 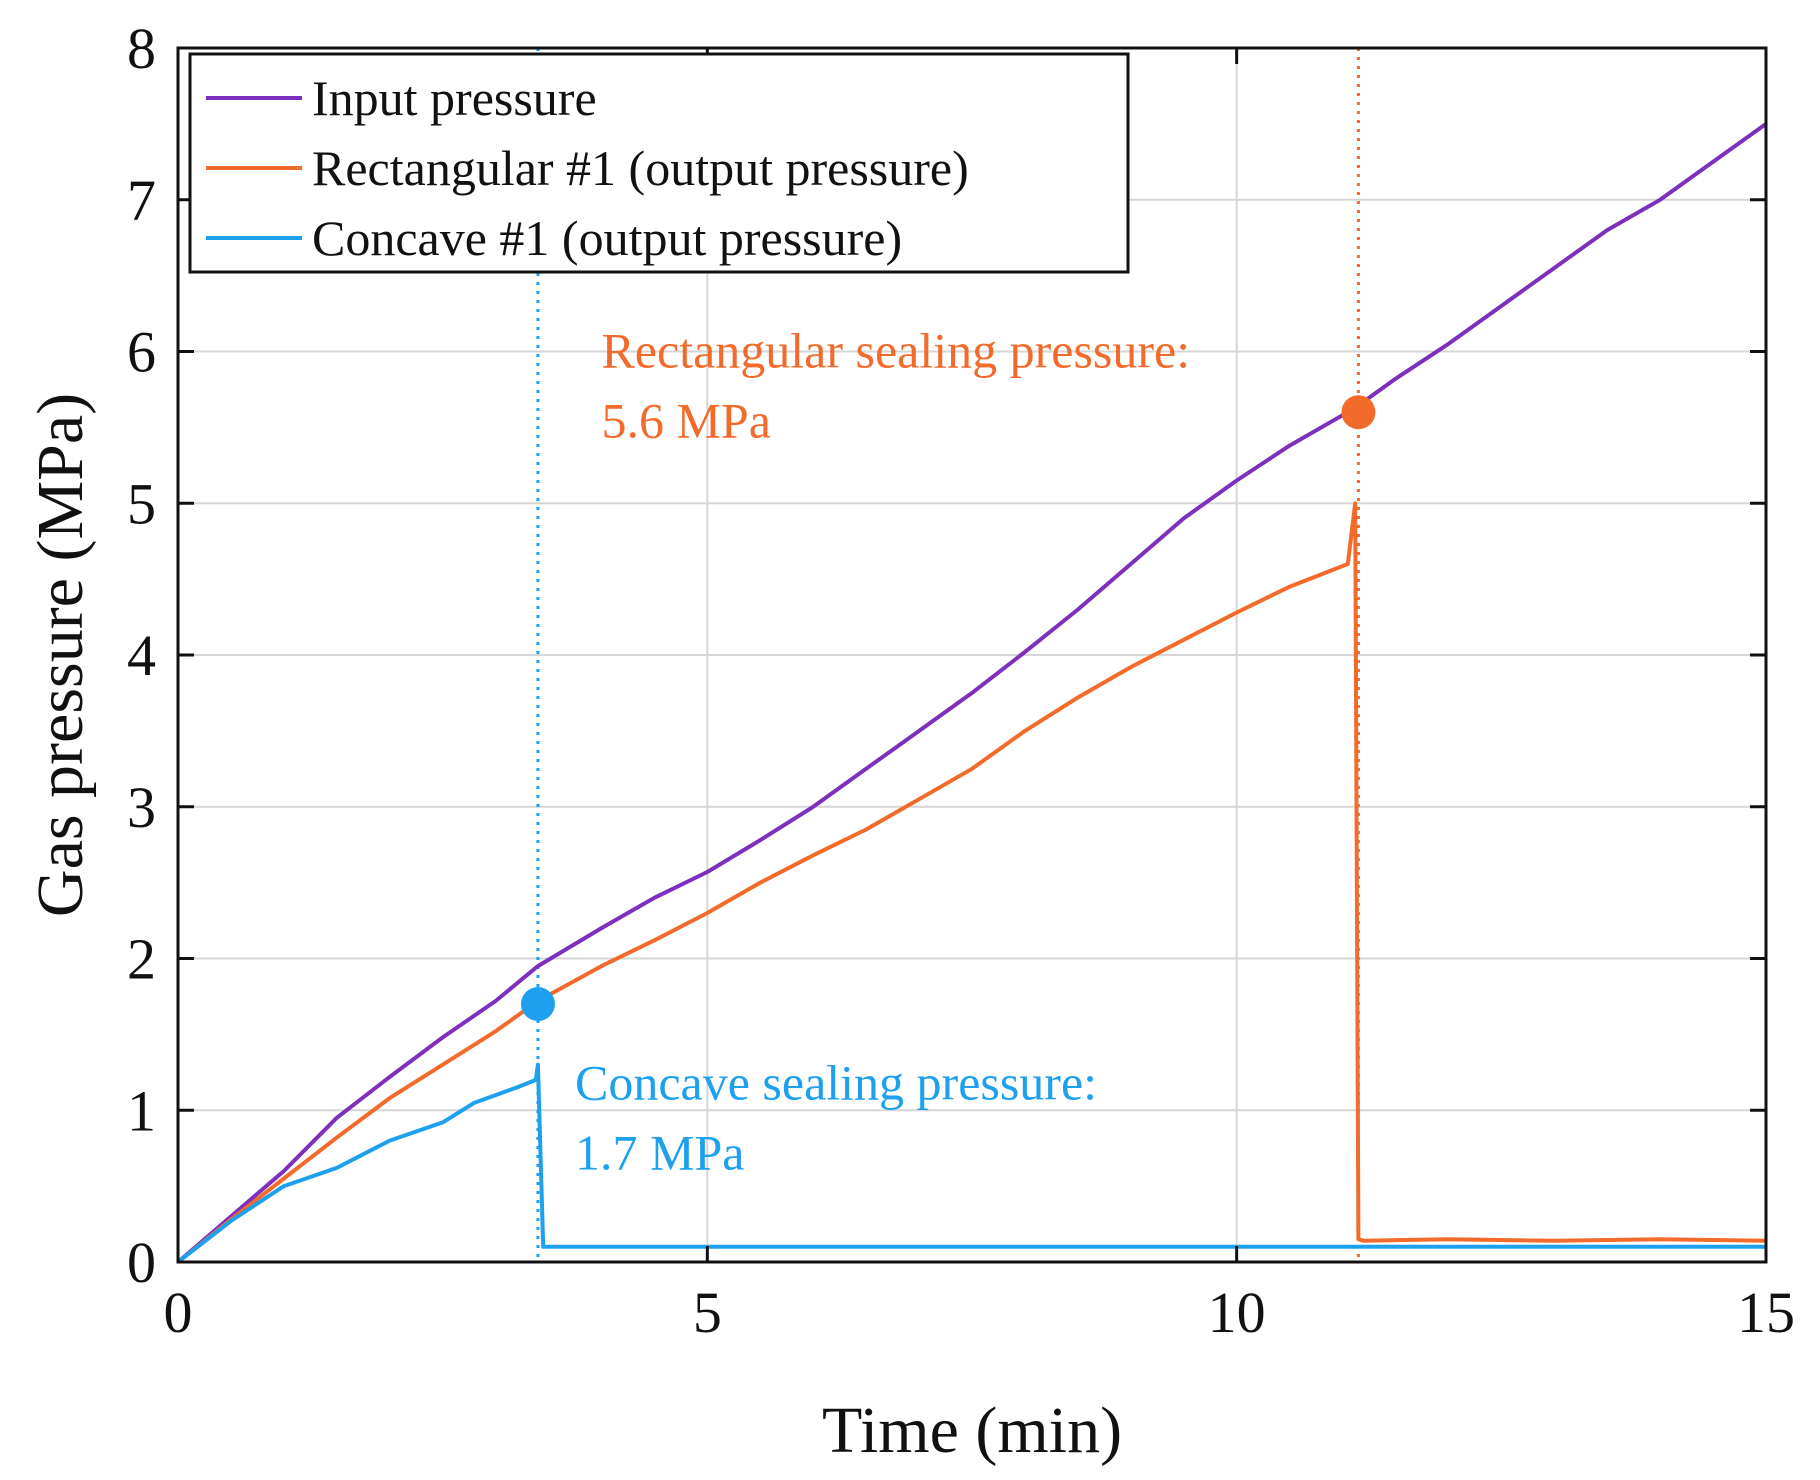 I want to click on legend-box, so click(x=659, y=163).